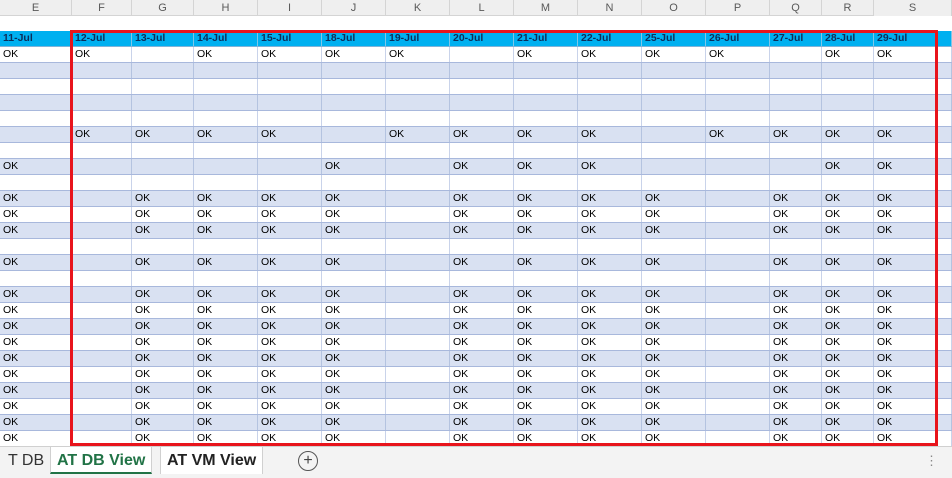 The width and height of the screenshot is (952, 478). Describe the element at coordinates (610, 38) in the screenshot. I see `table-cell: 22-Jul` at that location.